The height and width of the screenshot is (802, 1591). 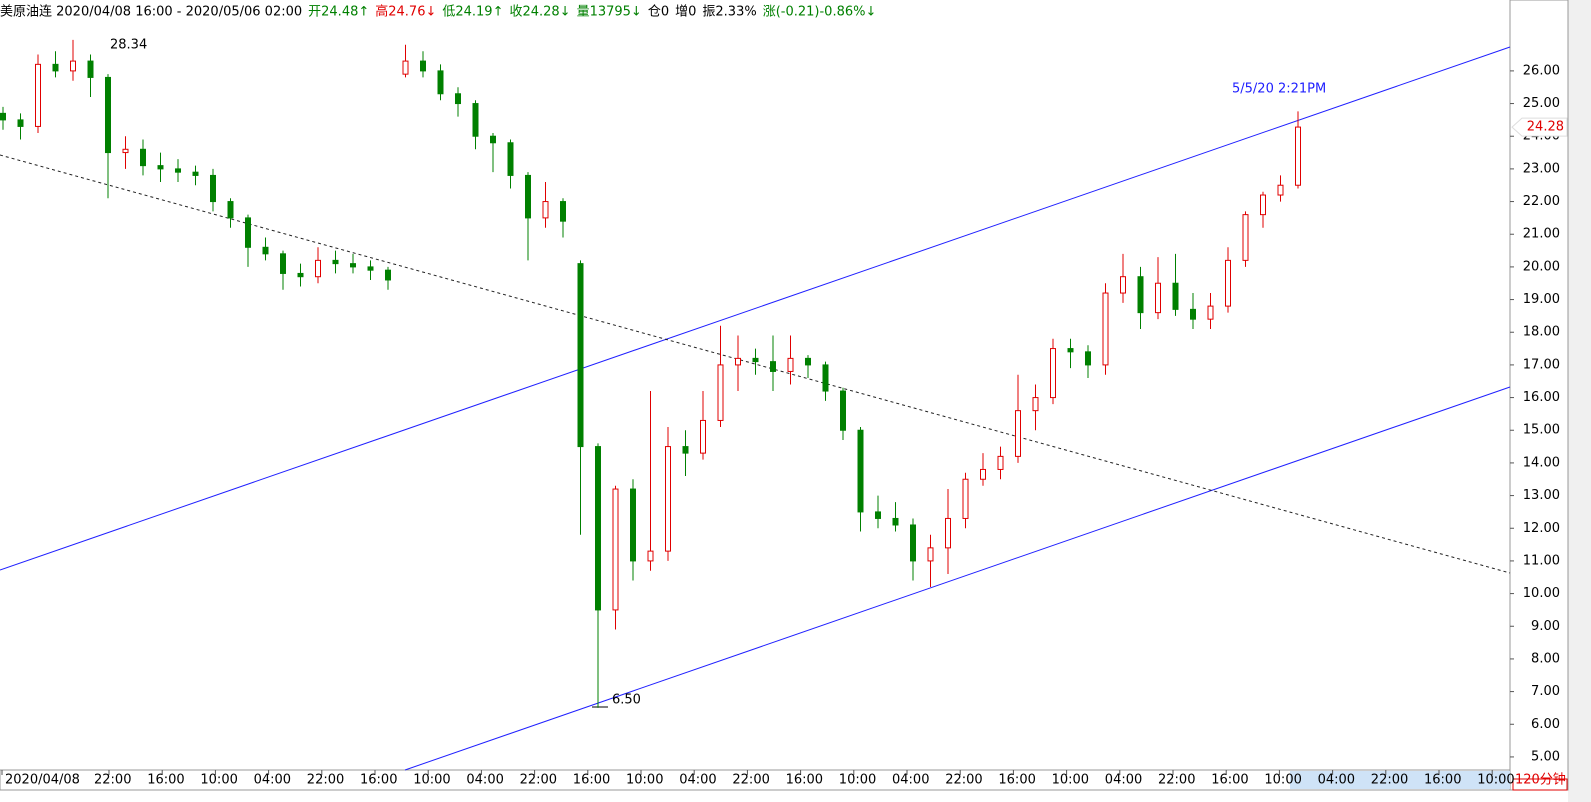 What do you see at coordinates (1541, 266) in the screenshot?
I see `y-tick-label: 20.00` at bounding box center [1541, 266].